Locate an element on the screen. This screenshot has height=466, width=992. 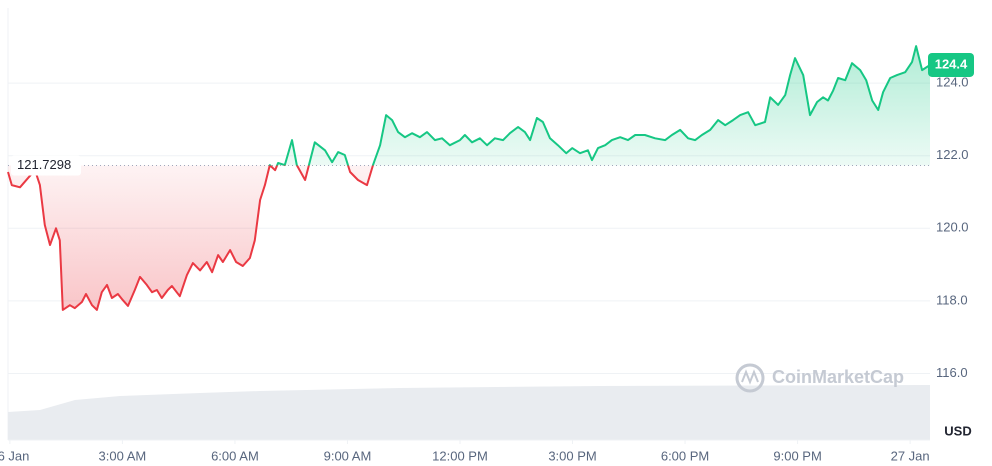
x-tick-label: 9:00 PM is located at coordinates (797, 455).